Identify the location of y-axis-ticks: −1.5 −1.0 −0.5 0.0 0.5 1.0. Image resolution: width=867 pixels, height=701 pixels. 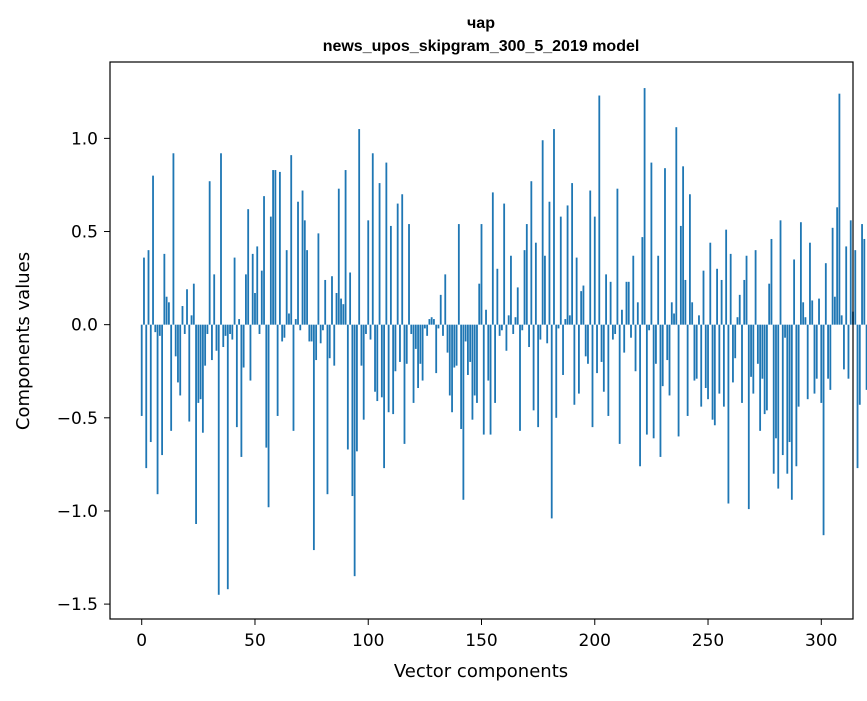
(83, 372).